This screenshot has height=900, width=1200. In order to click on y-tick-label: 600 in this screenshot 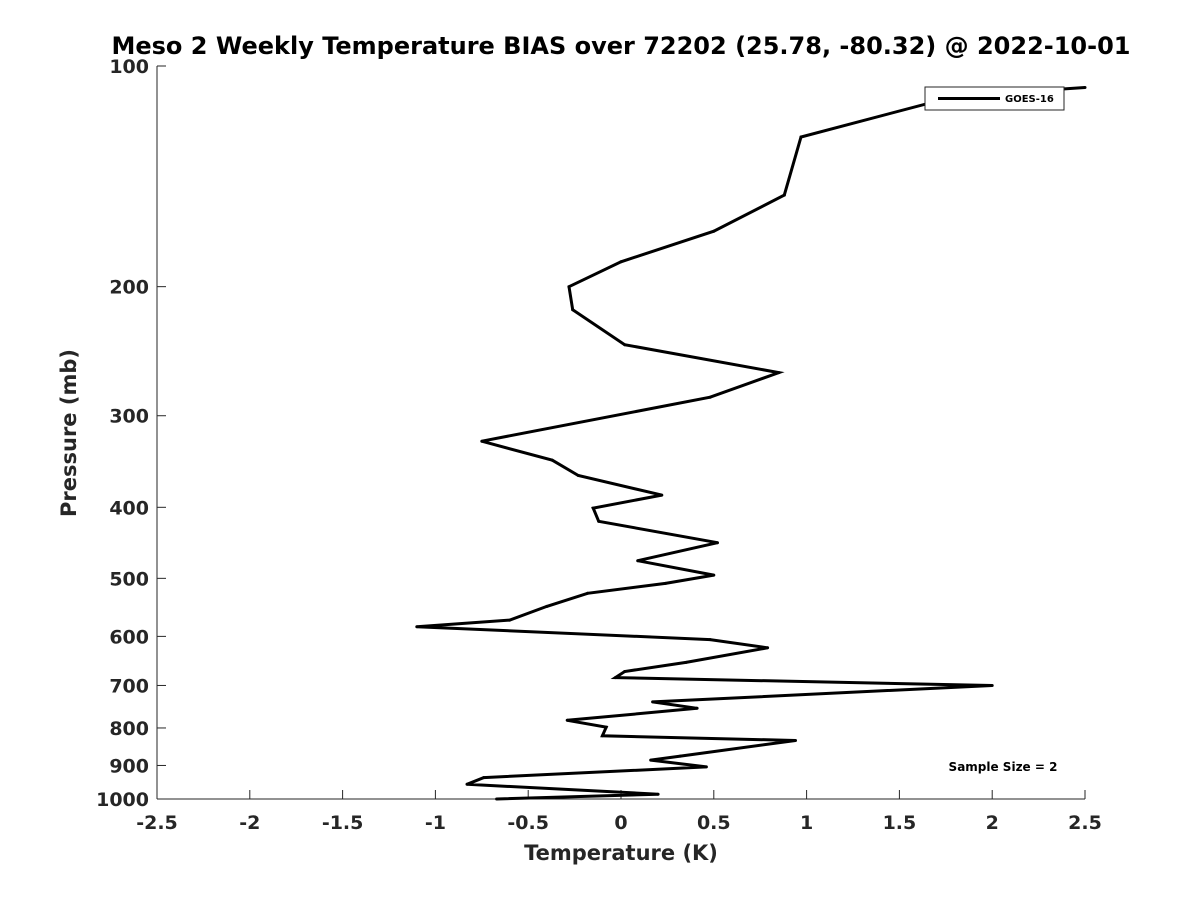, I will do `click(129, 637)`.